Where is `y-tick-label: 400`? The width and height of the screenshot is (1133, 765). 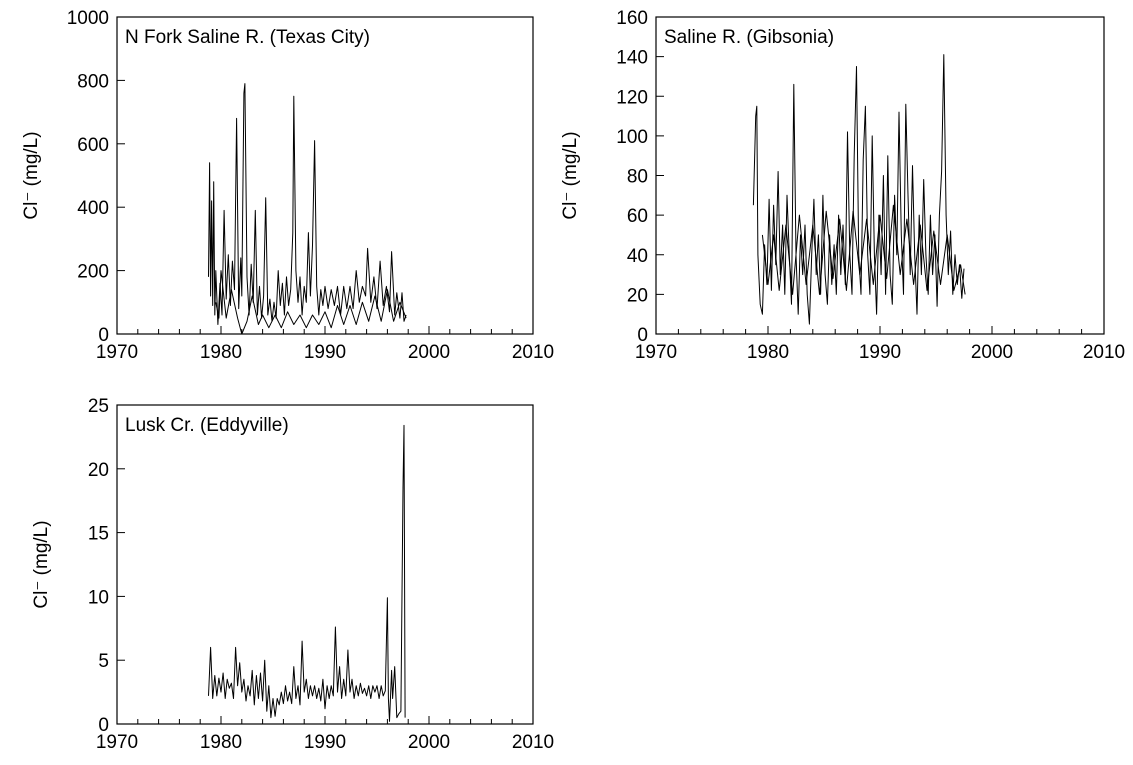 y-tick-label: 400 is located at coordinates (93, 208).